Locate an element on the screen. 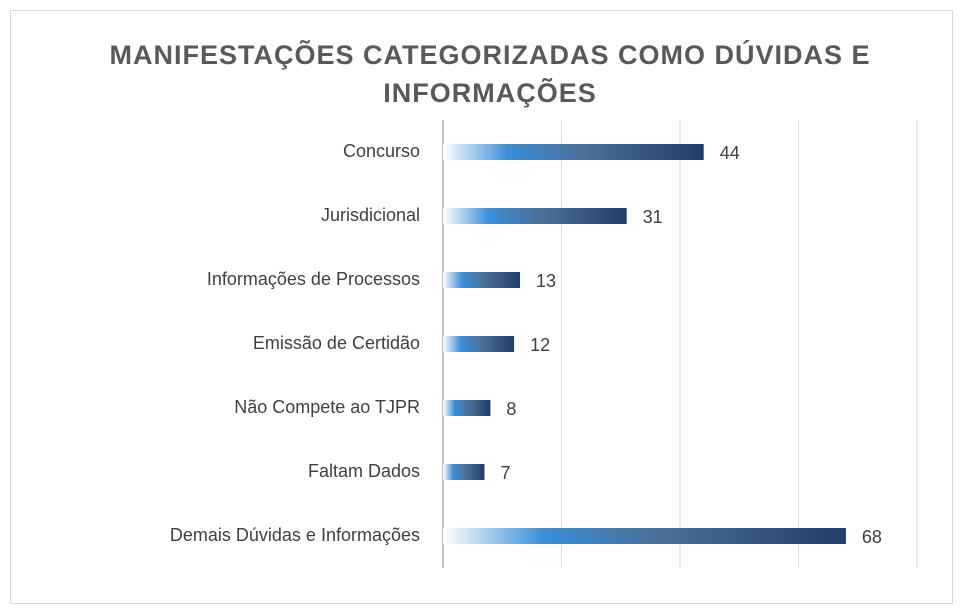  y-tick-label: Jurisdicional is located at coordinates (370, 215).